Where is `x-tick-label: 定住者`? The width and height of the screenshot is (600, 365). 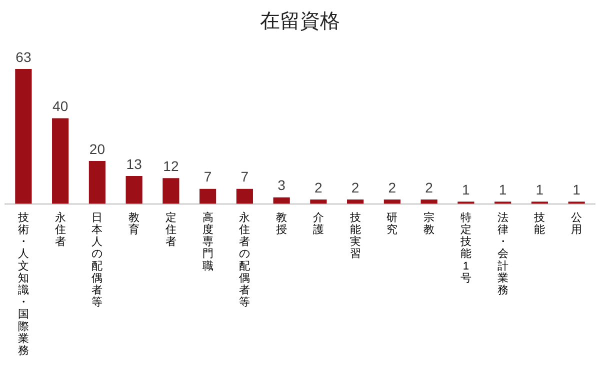 x-tick-label: 定住者 is located at coordinates (170, 229).